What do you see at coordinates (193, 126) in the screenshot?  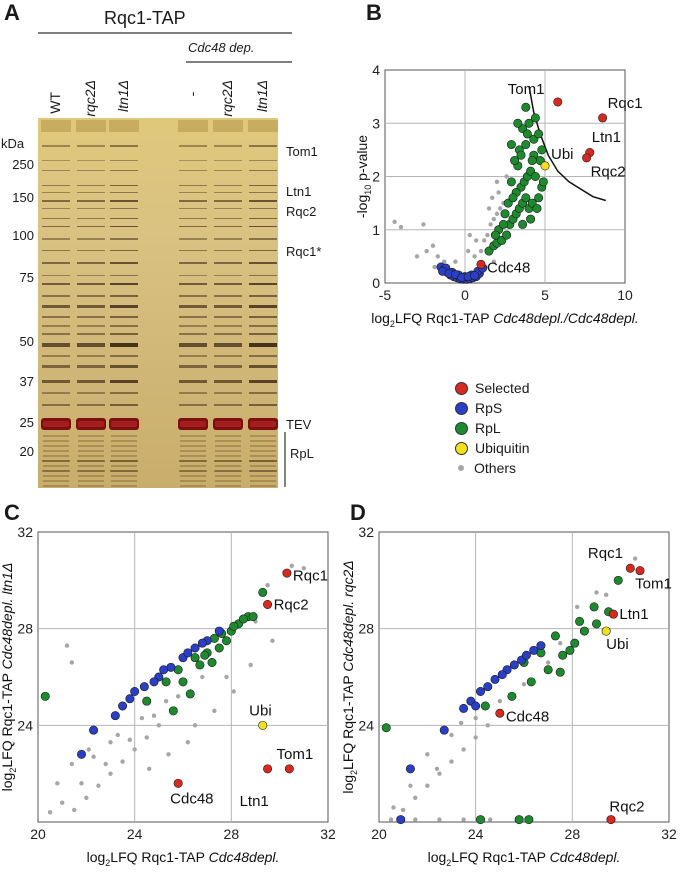 I see `gel-well` at bounding box center [193, 126].